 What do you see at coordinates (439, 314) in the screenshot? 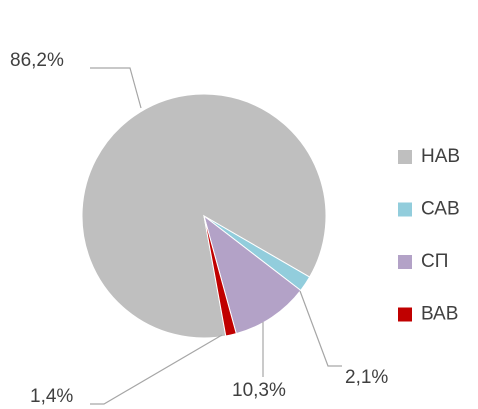
I see `legend-label: ВАВ` at bounding box center [439, 314].